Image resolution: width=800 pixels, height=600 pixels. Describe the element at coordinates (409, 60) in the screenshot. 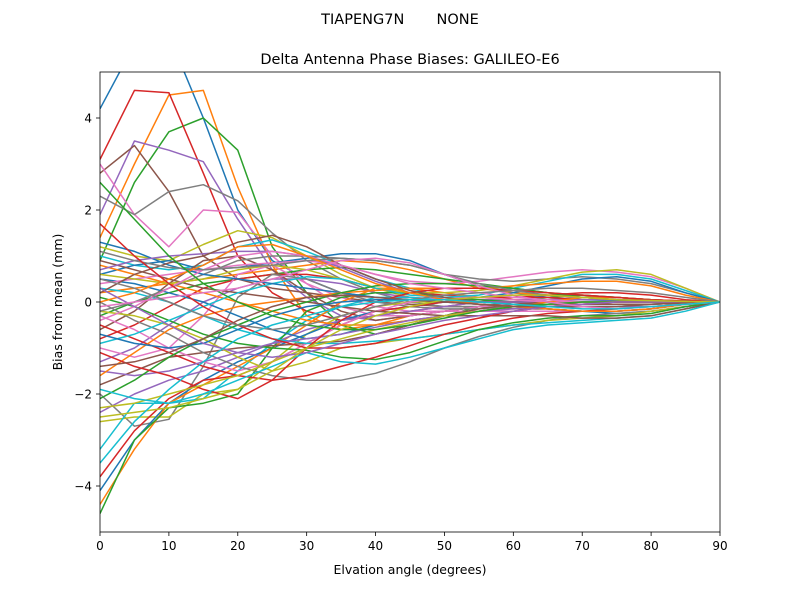

I see `chart-title: Delta Antenna Phase Biases: GALILEO-E6` at that location.